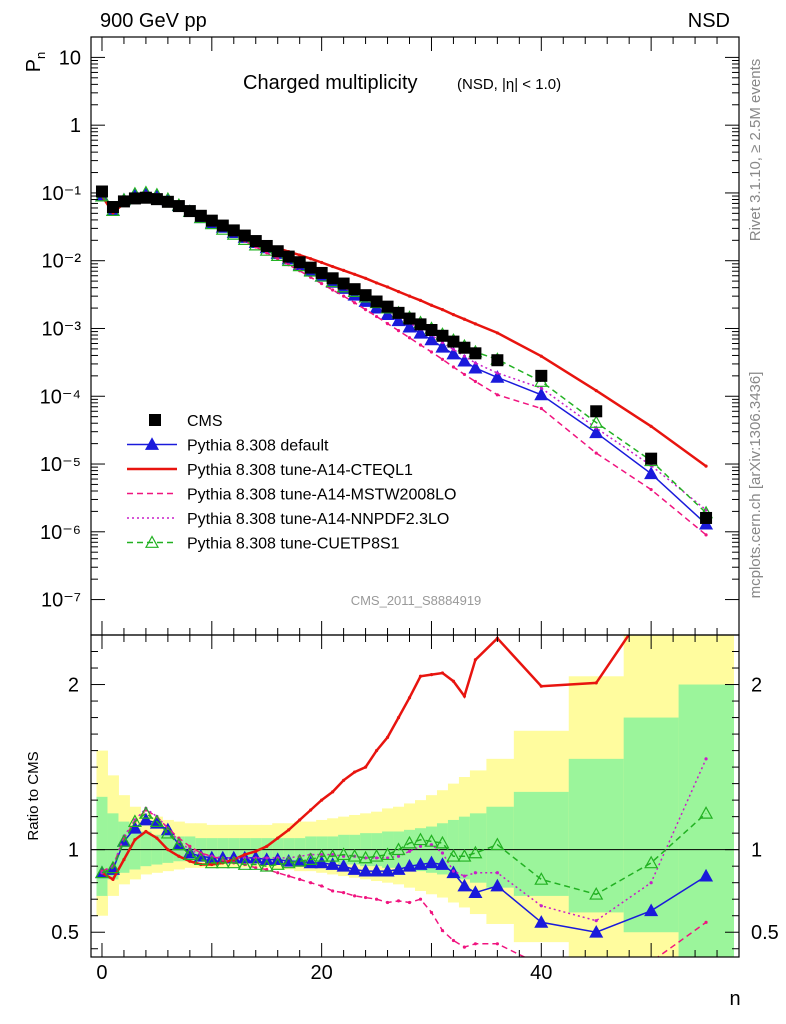 The height and width of the screenshot is (1024, 786). Describe the element at coordinates (228, 446) in the screenshot. I see `legend-item-pythia-8-308-default: Pythia 8.308 default` at that location.